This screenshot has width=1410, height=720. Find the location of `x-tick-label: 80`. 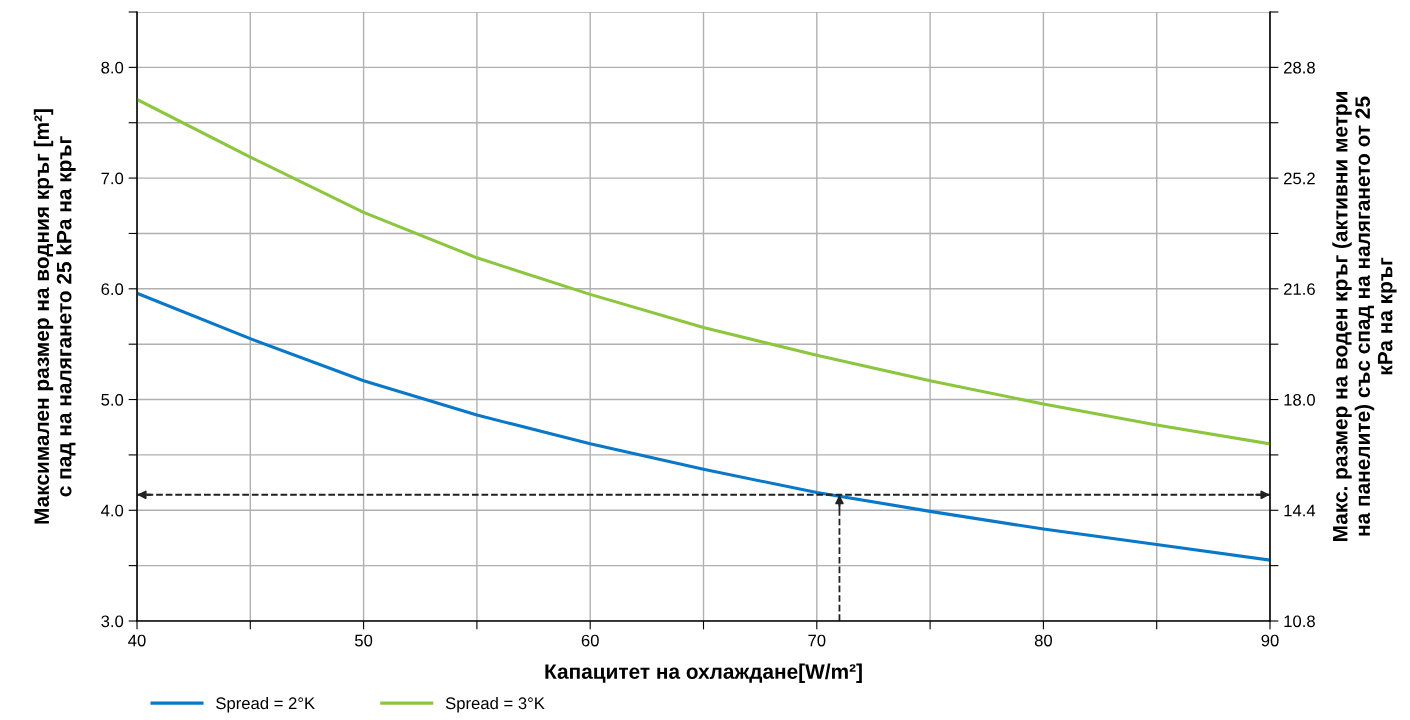

x-tick-label: 80 is located at coordinates (1043, 640).